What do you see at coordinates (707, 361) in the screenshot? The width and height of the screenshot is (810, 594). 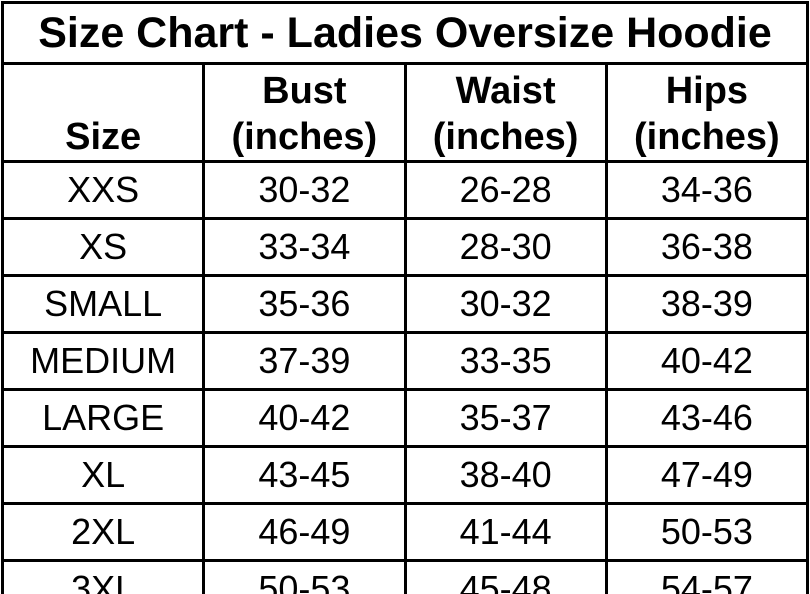 I see `hips-cell: 40-42` at bounding box center [707, 361].